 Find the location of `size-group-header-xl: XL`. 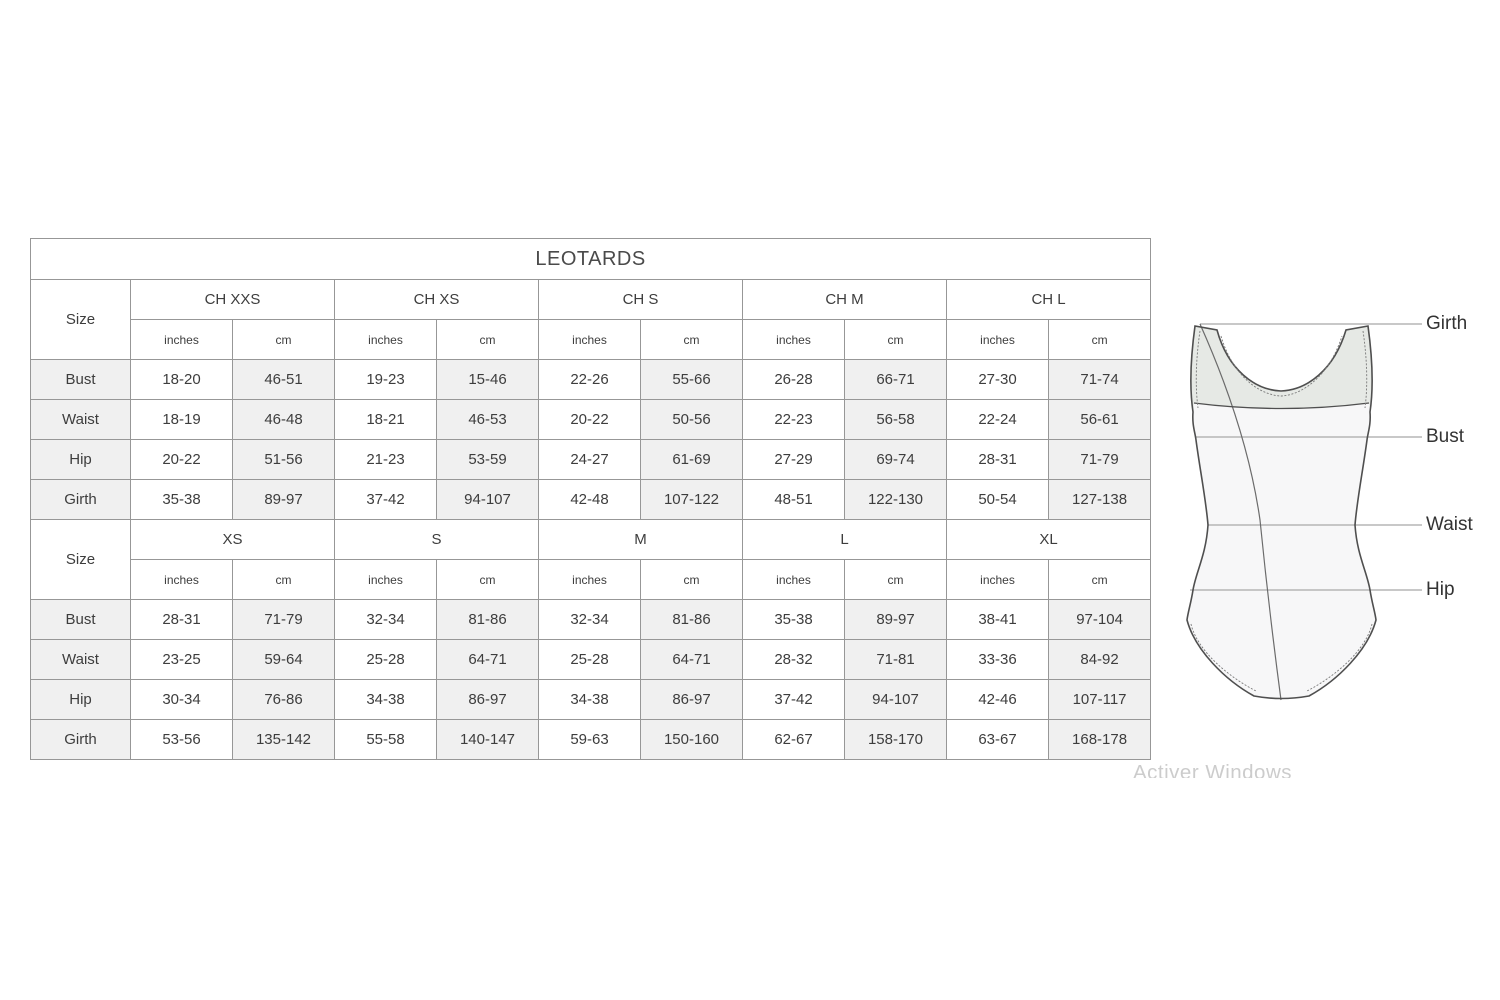

size-group-header-xl: XL is located at coordinates (1048, 539).